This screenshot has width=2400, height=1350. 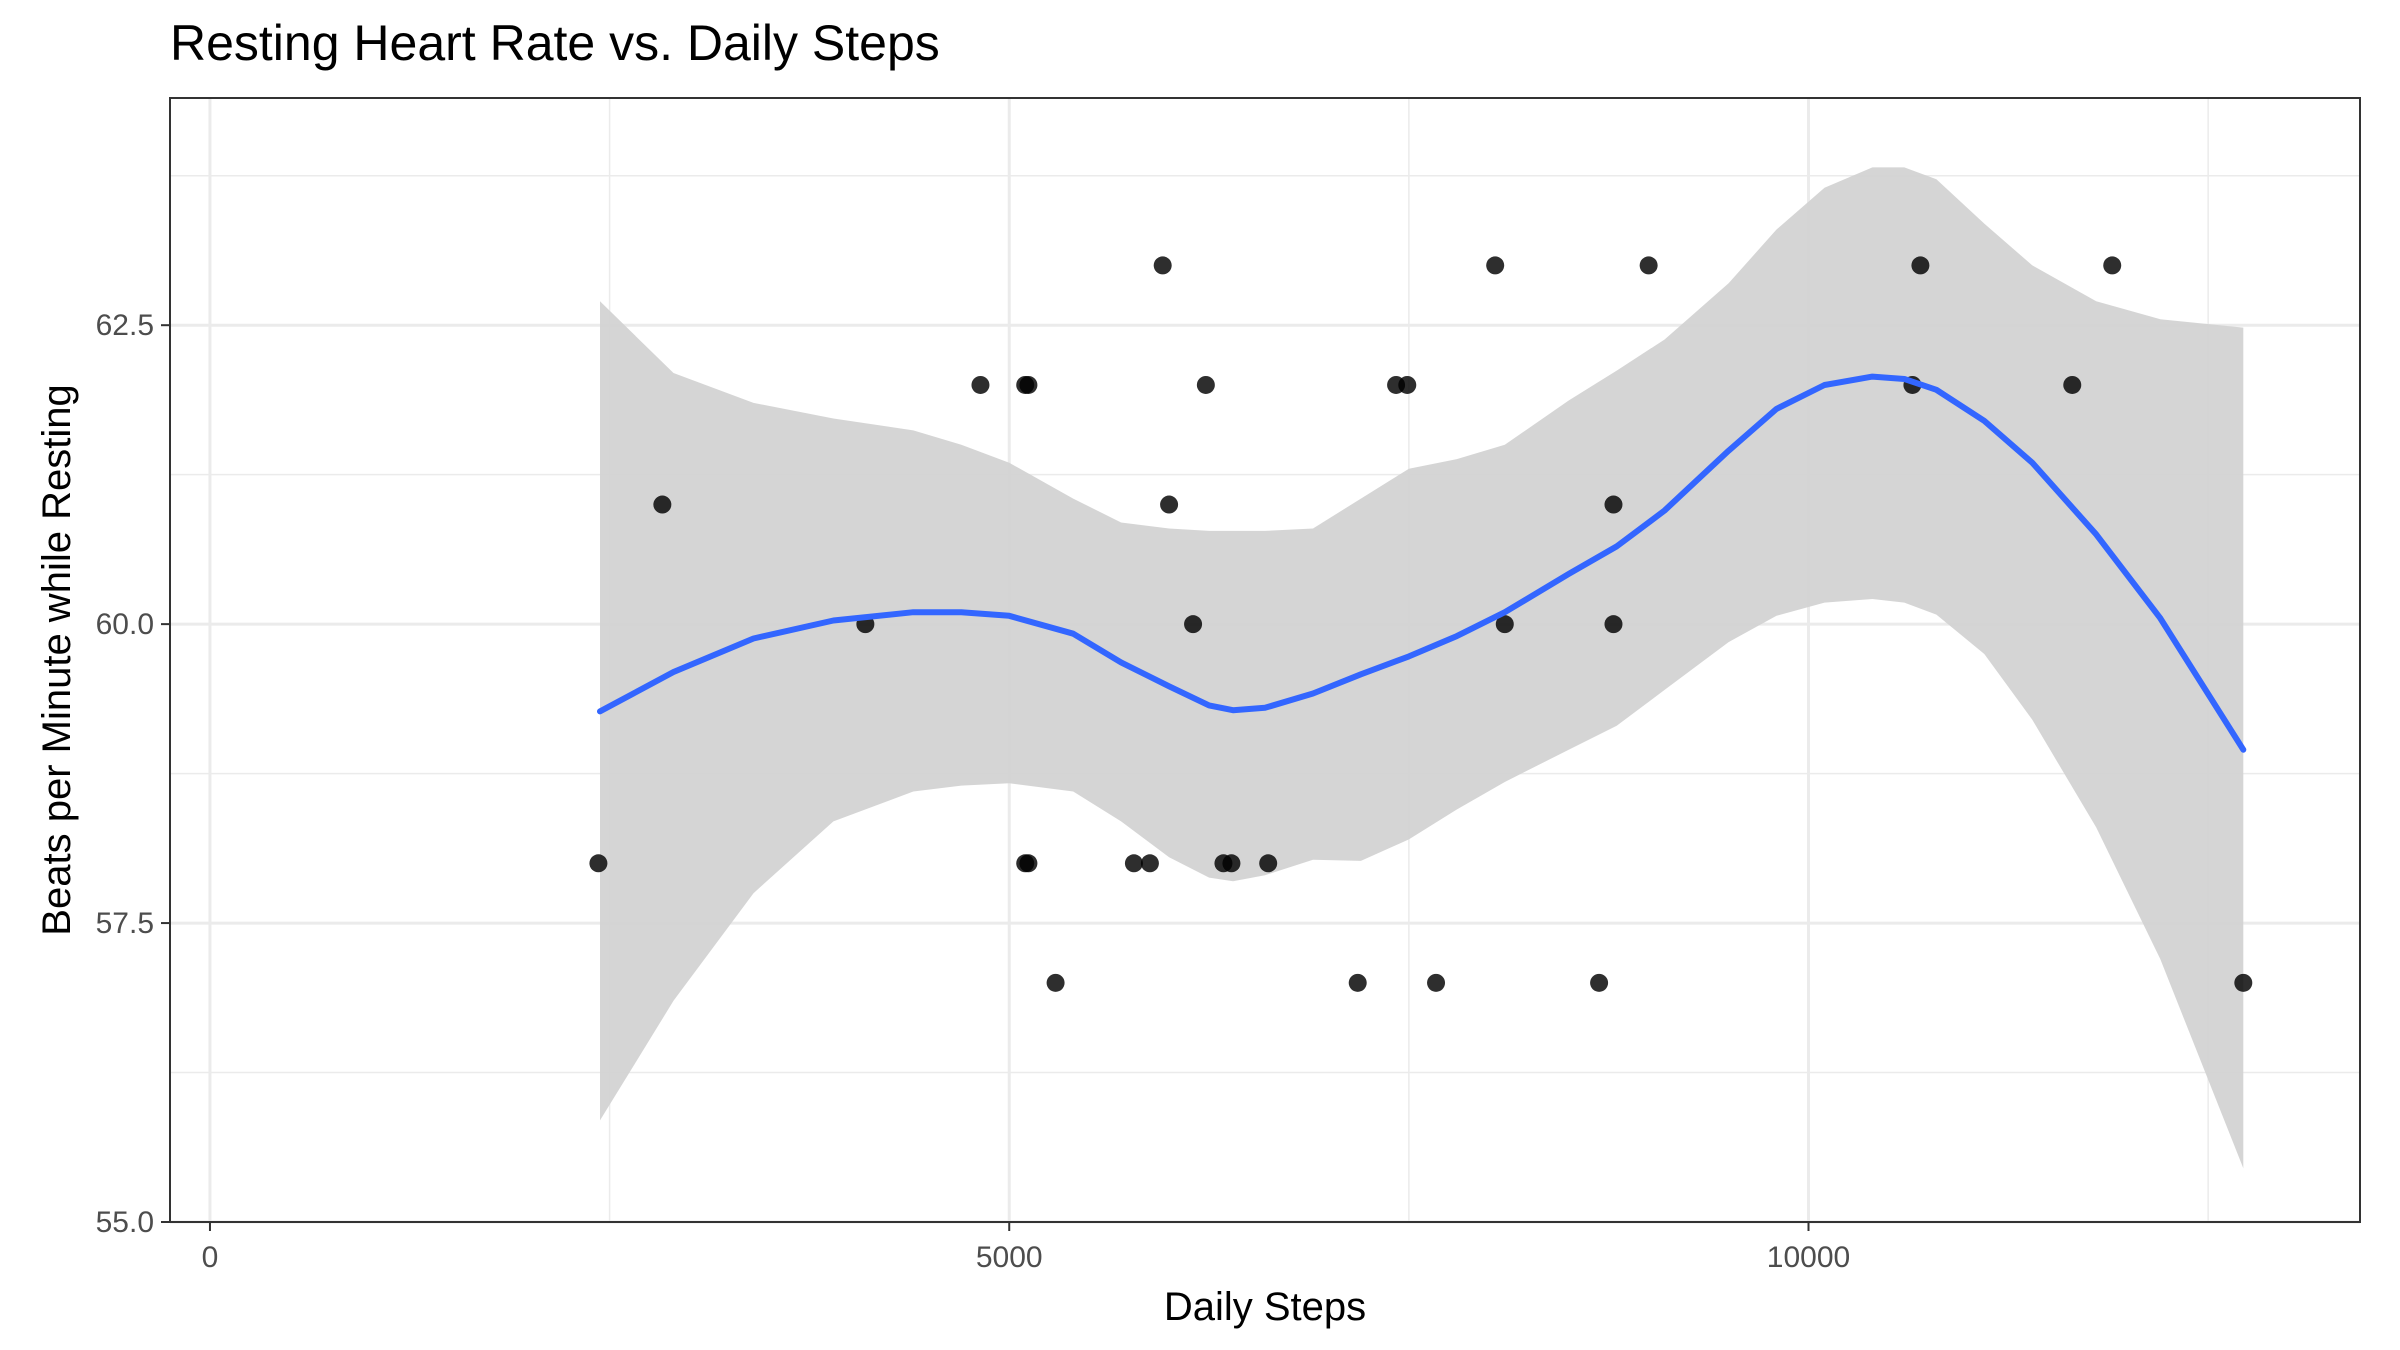 I want to click on x-tick-label: 10000, so click(x=1808, y=1257).